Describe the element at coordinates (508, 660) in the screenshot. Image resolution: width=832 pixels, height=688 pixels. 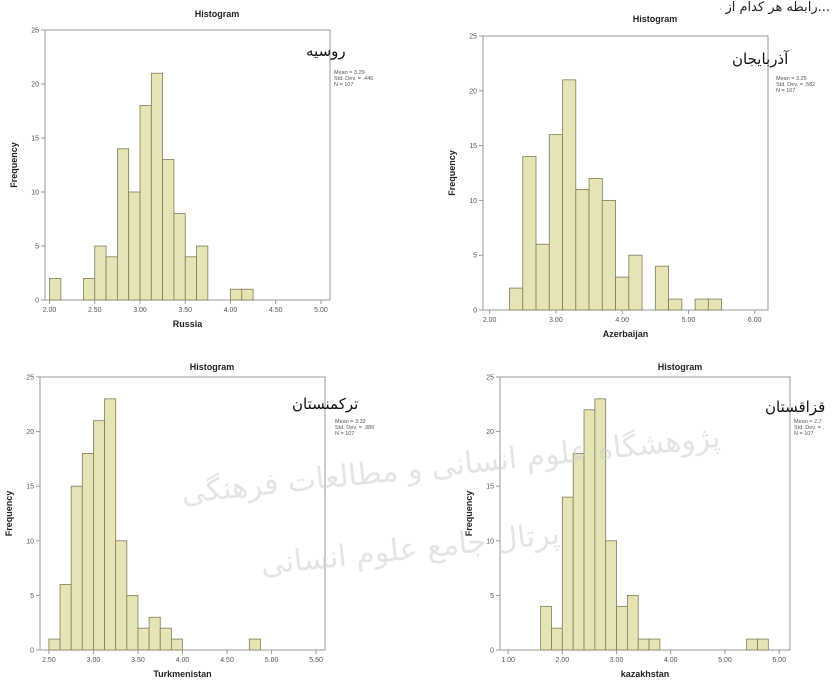
I see `x-tick-label: 1.00` at that location.